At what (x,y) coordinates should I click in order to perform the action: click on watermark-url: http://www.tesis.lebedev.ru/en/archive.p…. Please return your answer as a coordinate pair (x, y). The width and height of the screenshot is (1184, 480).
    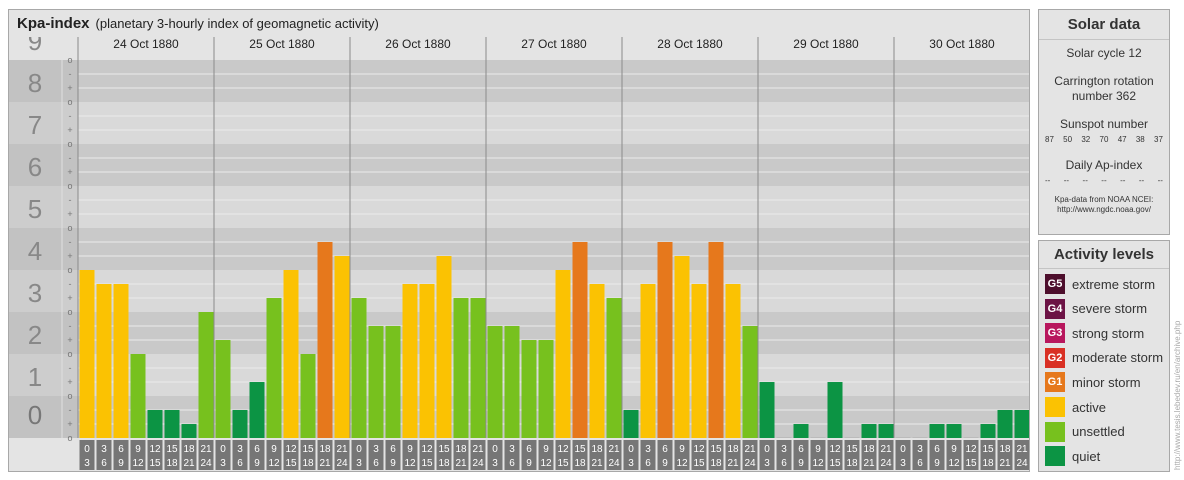
    Looking at the image, I should click on (1177, 395).